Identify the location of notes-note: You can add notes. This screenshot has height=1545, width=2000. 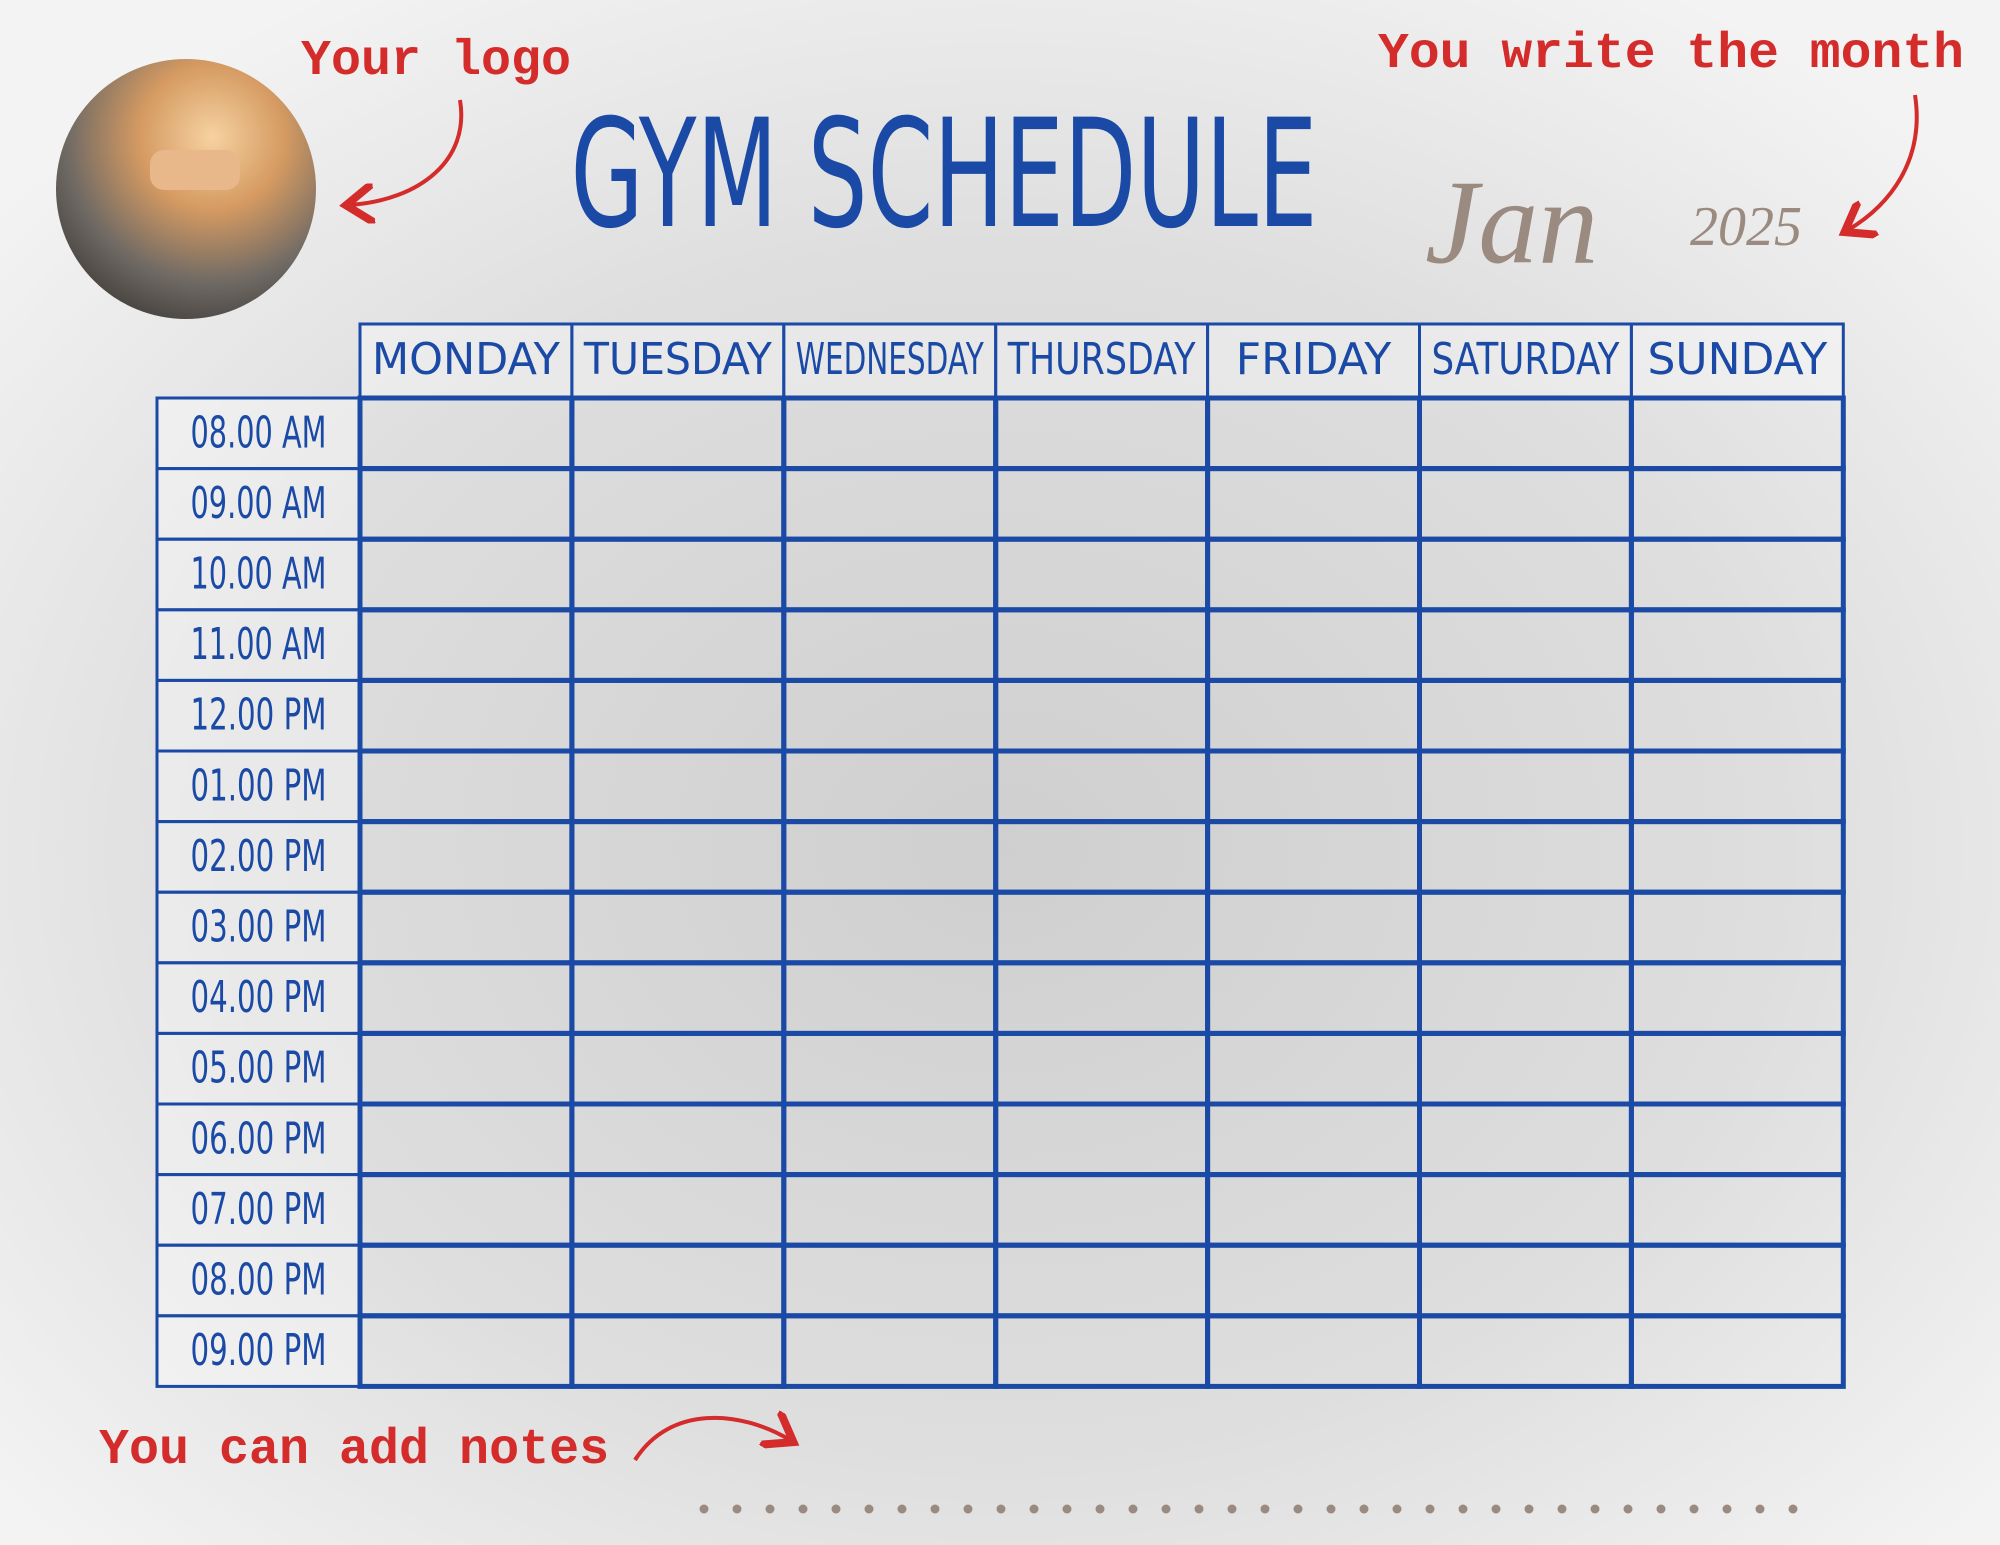
(354, 1450).